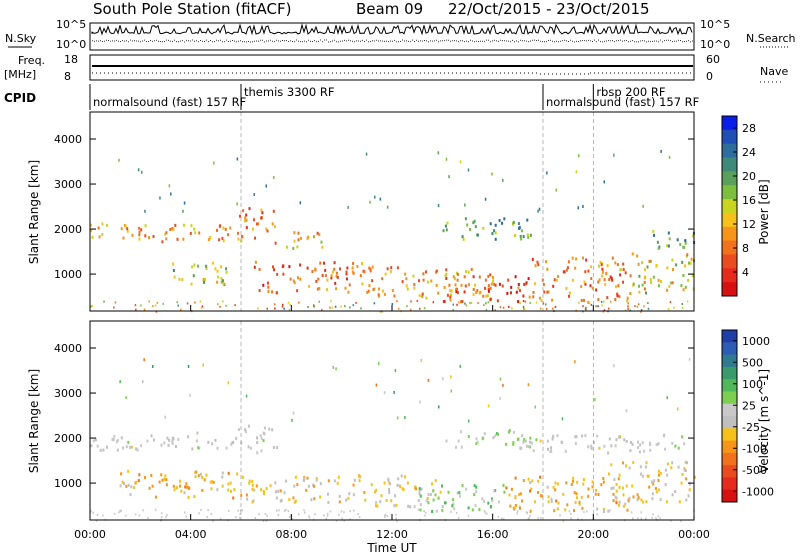 The image size is (800, 554). Describe the element at coordinates (729, 178) in the screenshot. I see `power-cbar-segment` at that location.